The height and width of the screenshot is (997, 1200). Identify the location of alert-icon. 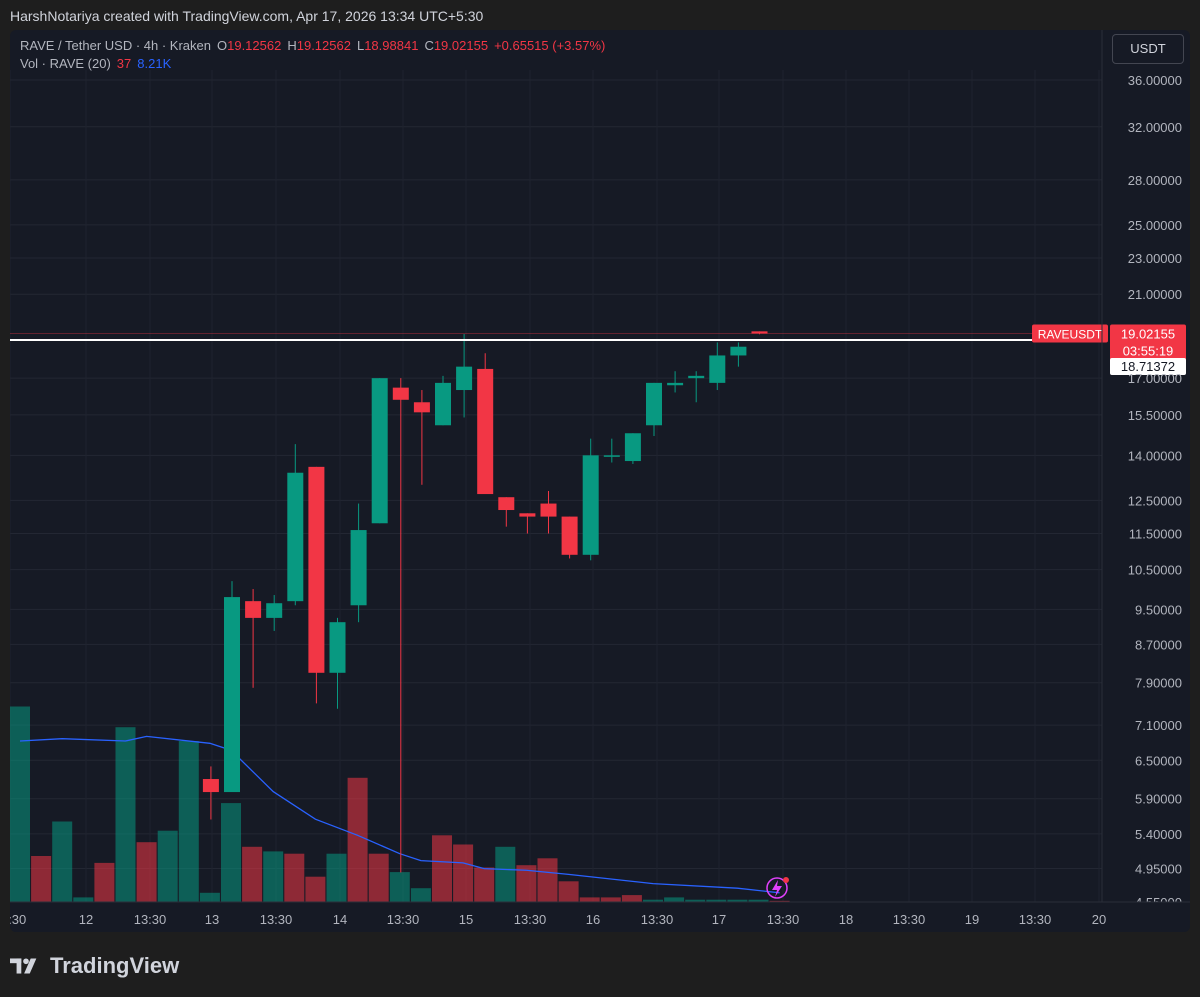
(777, 888).